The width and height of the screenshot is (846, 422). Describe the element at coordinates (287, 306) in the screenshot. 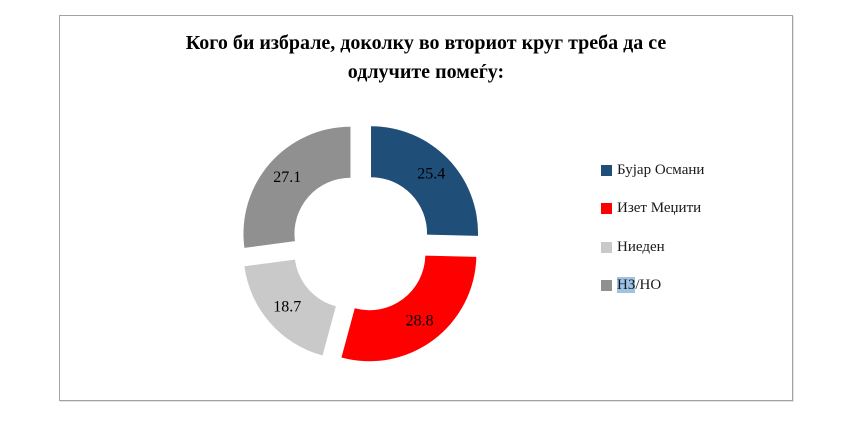

I see `slice-value-label-2: 18.7` at that location.